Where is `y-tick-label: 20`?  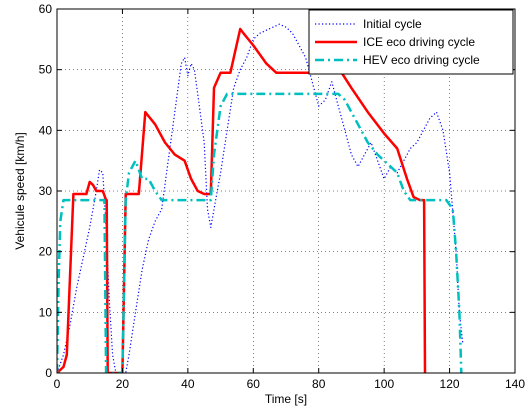
y-tick-label: 20 is located at coordinates (46, 252).